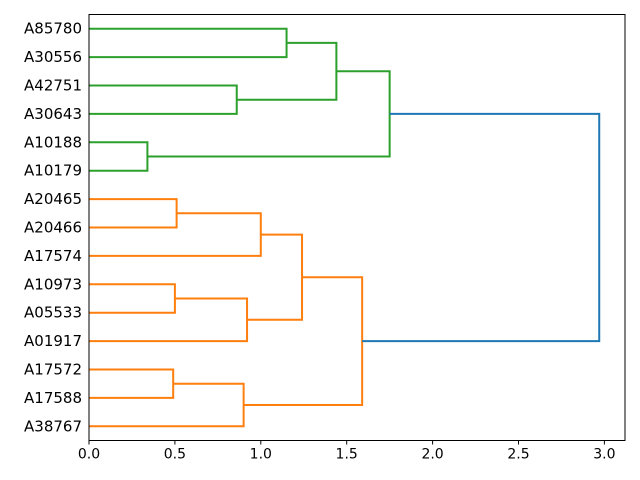 This screenshot has width=640, height=480. I want to click on leaf-label-a20466: A20466, so click(53, 228).